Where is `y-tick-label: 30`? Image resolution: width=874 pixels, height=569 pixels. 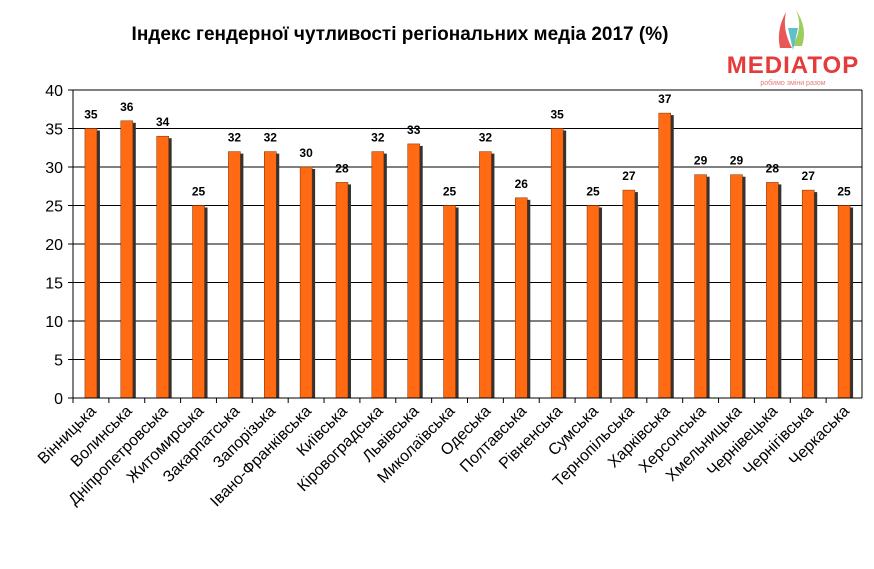 y-tick-label: 30 is located at coordinates (54, 168).